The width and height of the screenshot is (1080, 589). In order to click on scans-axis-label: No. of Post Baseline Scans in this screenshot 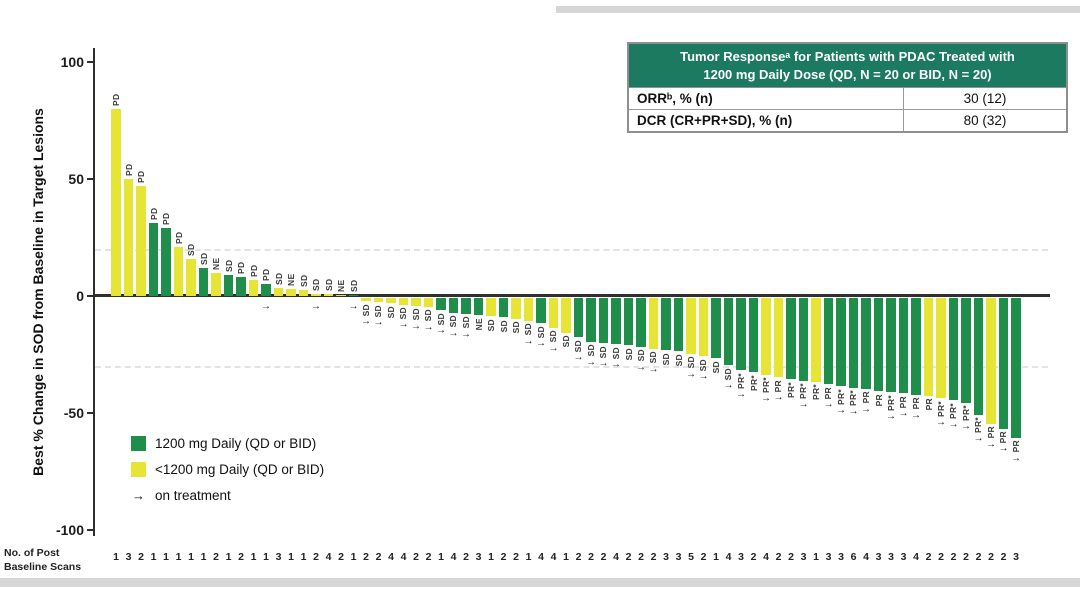, I will do `click(43, 560)`.